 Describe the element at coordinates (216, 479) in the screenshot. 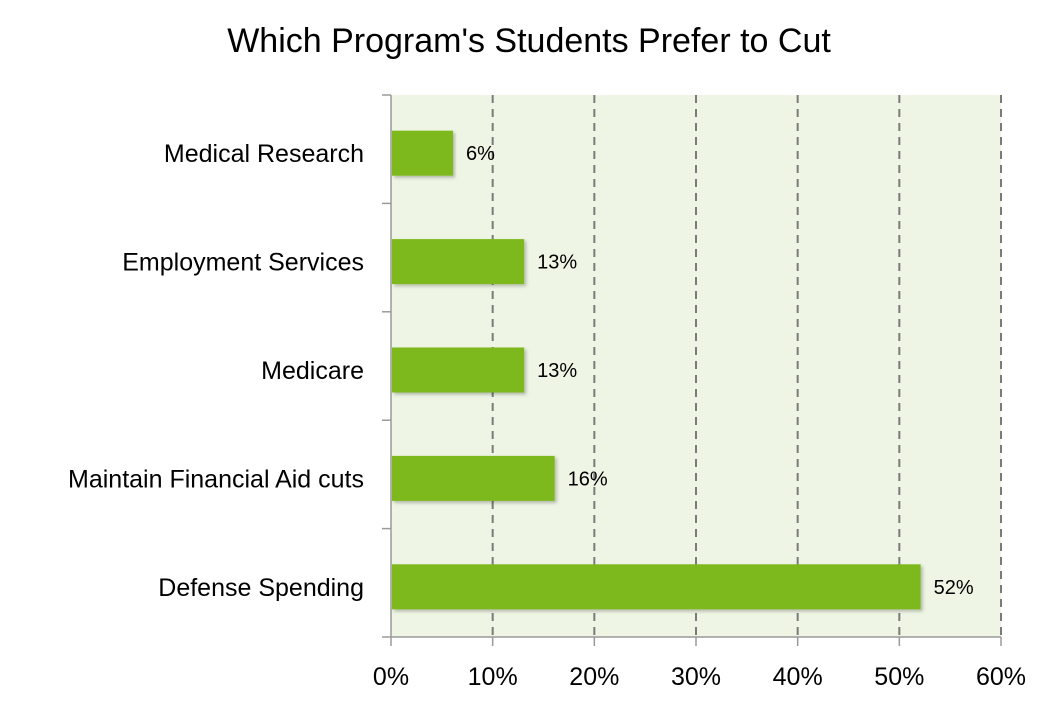

I see `category-label: Maintain Financial Aid cuts` at that location.